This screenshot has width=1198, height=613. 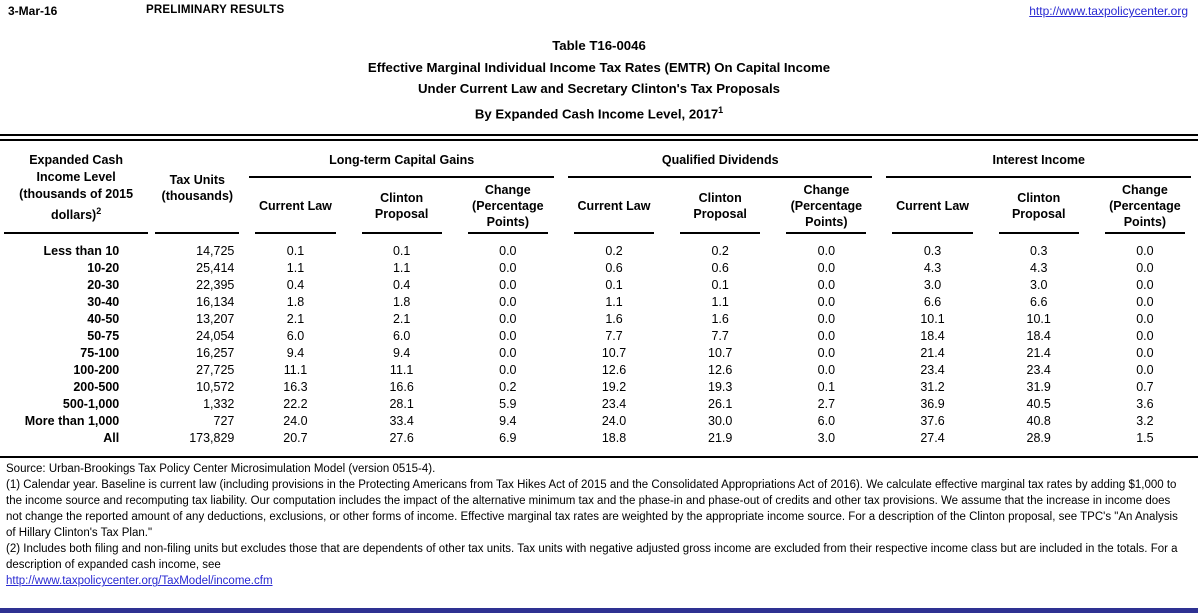 I want to click on tax-units-header-text: Tax Units (thousands), so click(x=197, y=187).